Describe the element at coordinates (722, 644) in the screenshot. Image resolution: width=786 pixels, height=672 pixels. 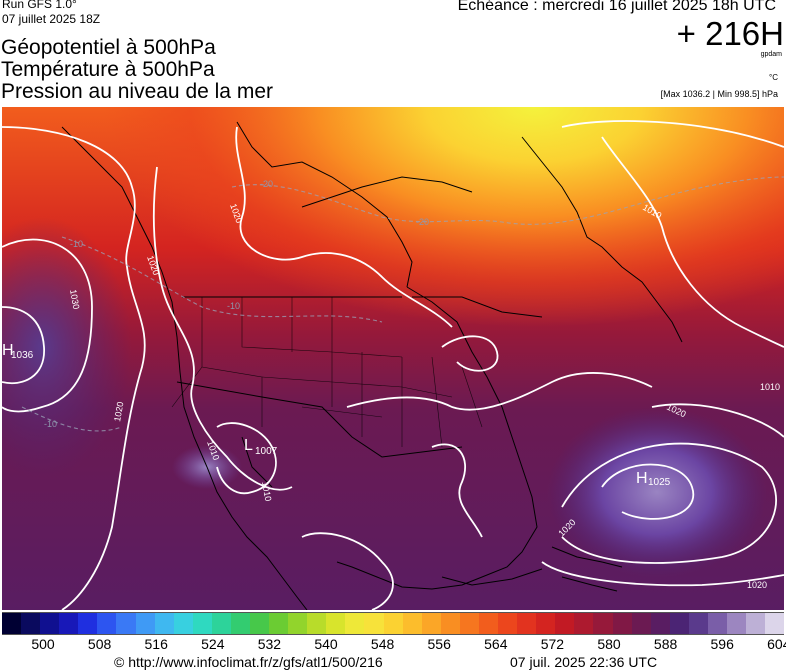
I see `color-scale-tick: 596` at that location.